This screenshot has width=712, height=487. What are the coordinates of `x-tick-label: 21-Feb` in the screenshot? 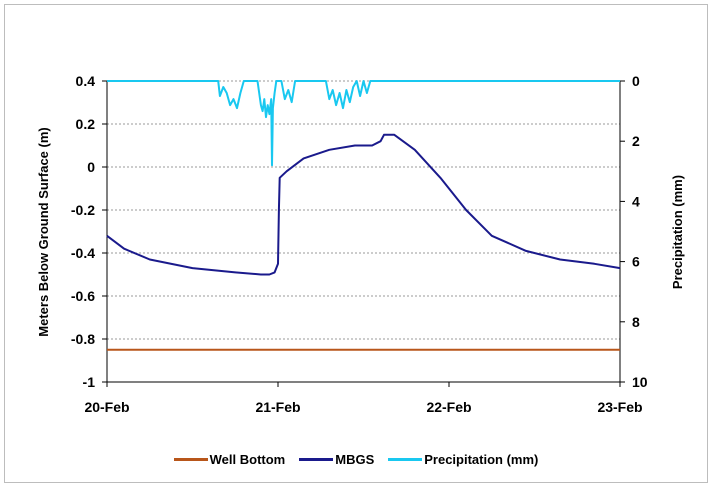 It's located at (277, 407).